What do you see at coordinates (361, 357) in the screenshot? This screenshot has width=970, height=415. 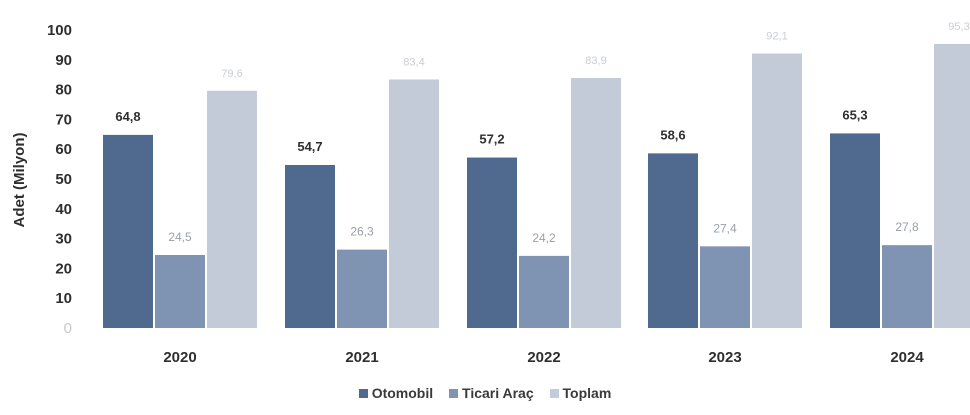 I see `x-tick-label: 2021` at bounding box center [361, 357].